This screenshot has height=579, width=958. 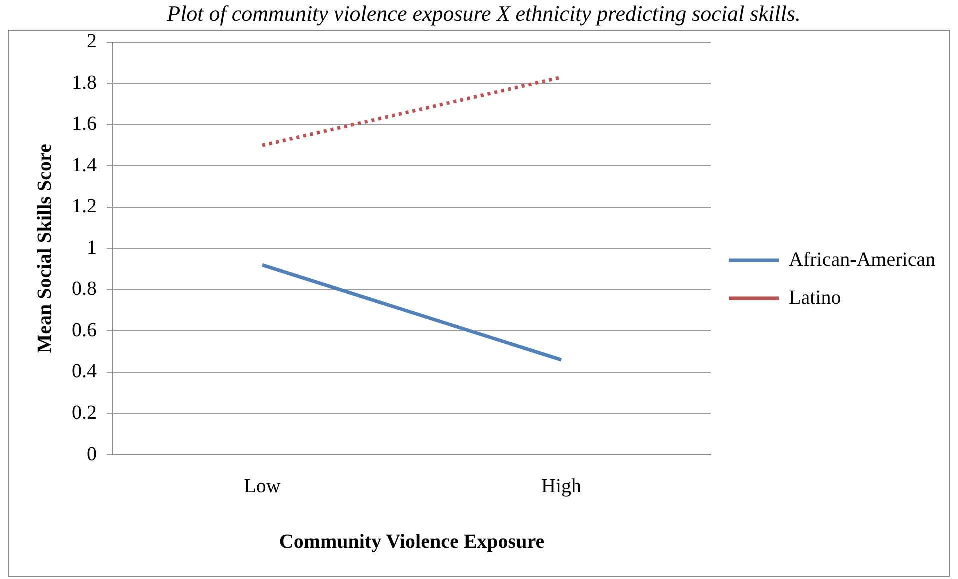 What do you see at coordinates (92, 247) in the screenshot?
I see `y-tick-label: 1` at bounding box center [92, 247].